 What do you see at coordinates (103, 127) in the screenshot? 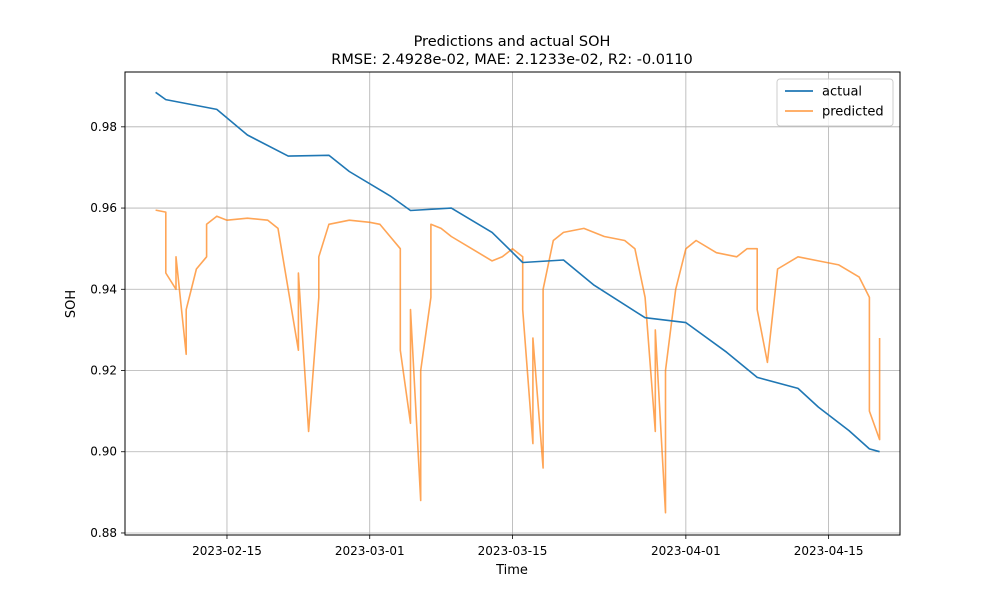
I see `y-tick-label: 0.98` at bounding box center [103, 127].